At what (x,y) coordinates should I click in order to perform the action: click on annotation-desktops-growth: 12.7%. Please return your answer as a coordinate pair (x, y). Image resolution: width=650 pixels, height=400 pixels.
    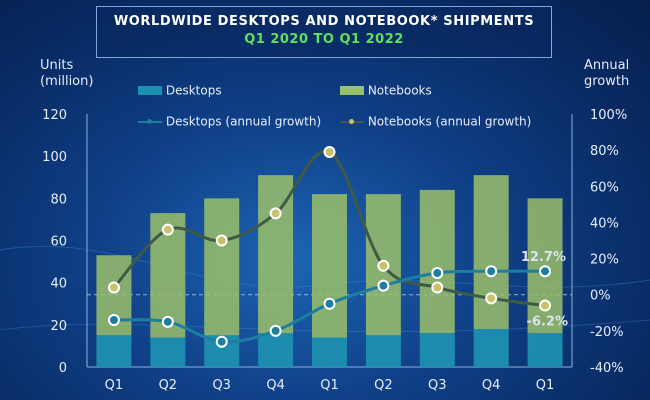
    Looking at the image, I should click on (543, 257).